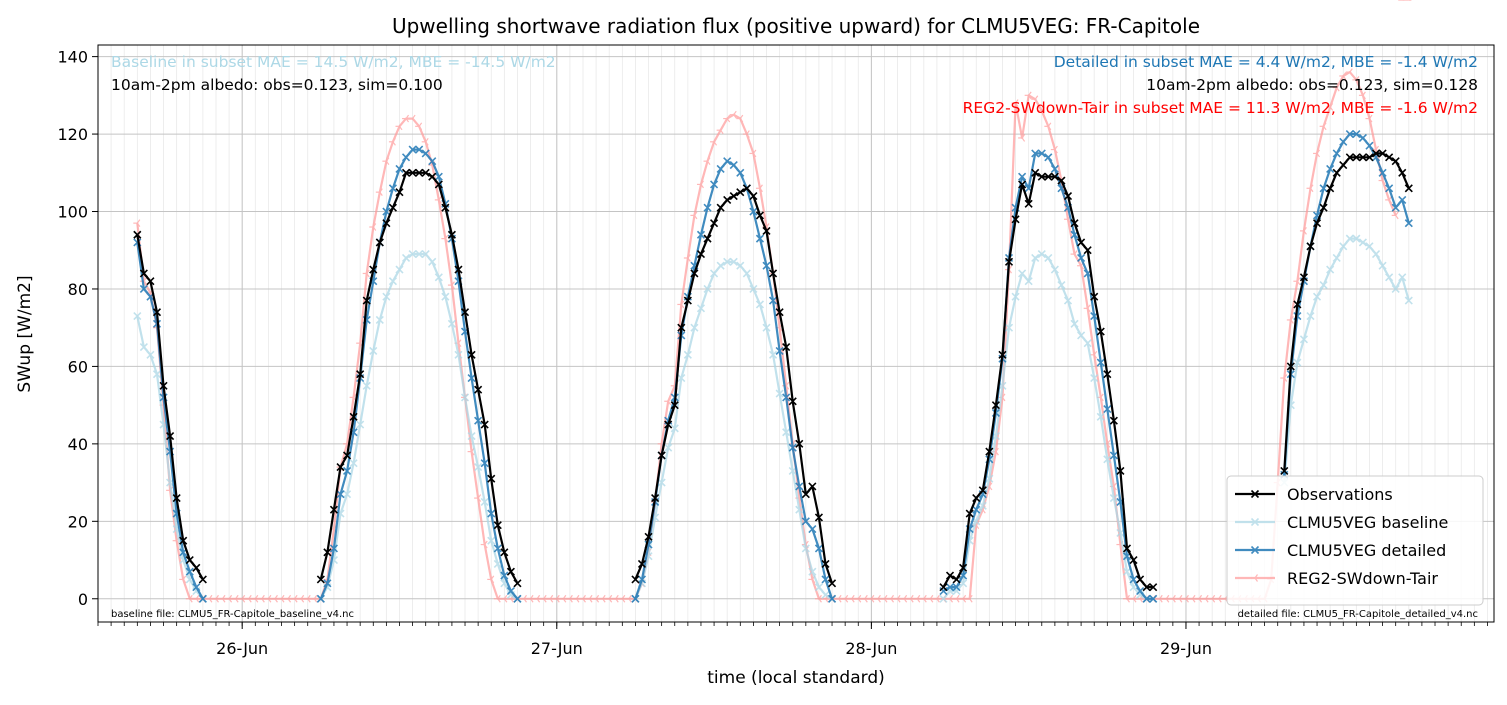  What do you see at coordinates (1355, 540) in the screenshot?
I see `legend-box` at bounding box center [1355, 540].